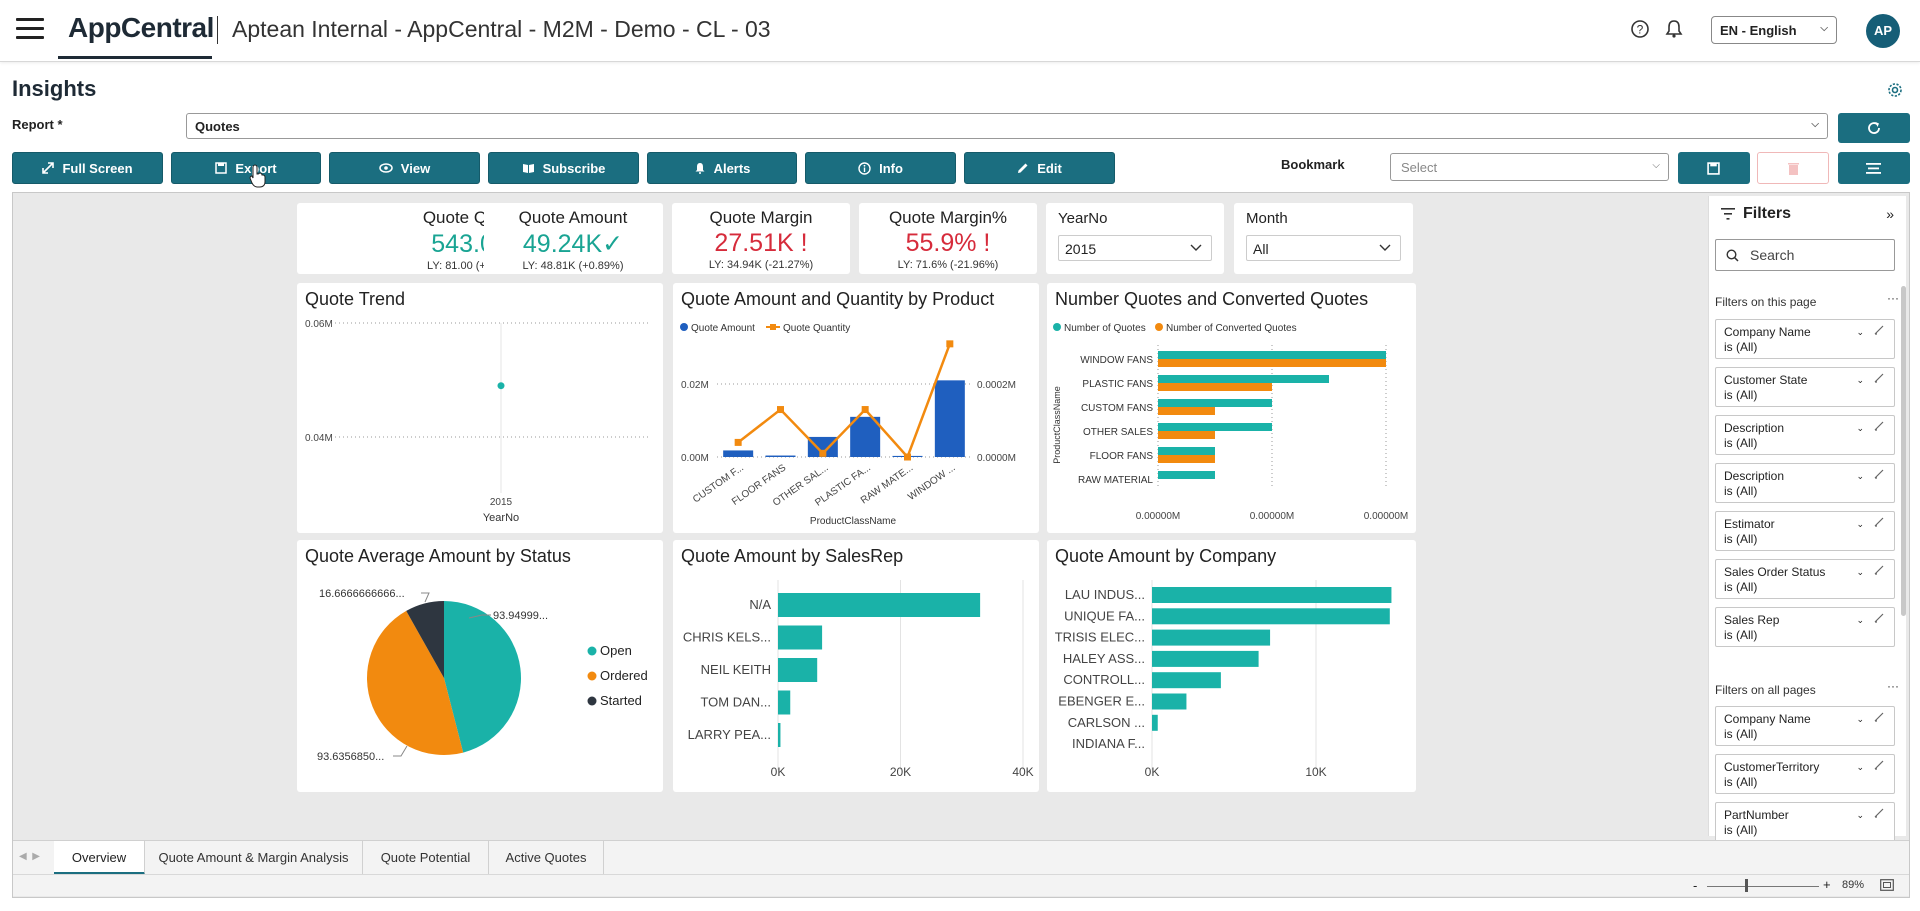 The height and width of the screenshot is (911, 1920). Describe the element at coordinates (1805, 255) in the screenshot. I see `filters-search-input: Search` at that location.